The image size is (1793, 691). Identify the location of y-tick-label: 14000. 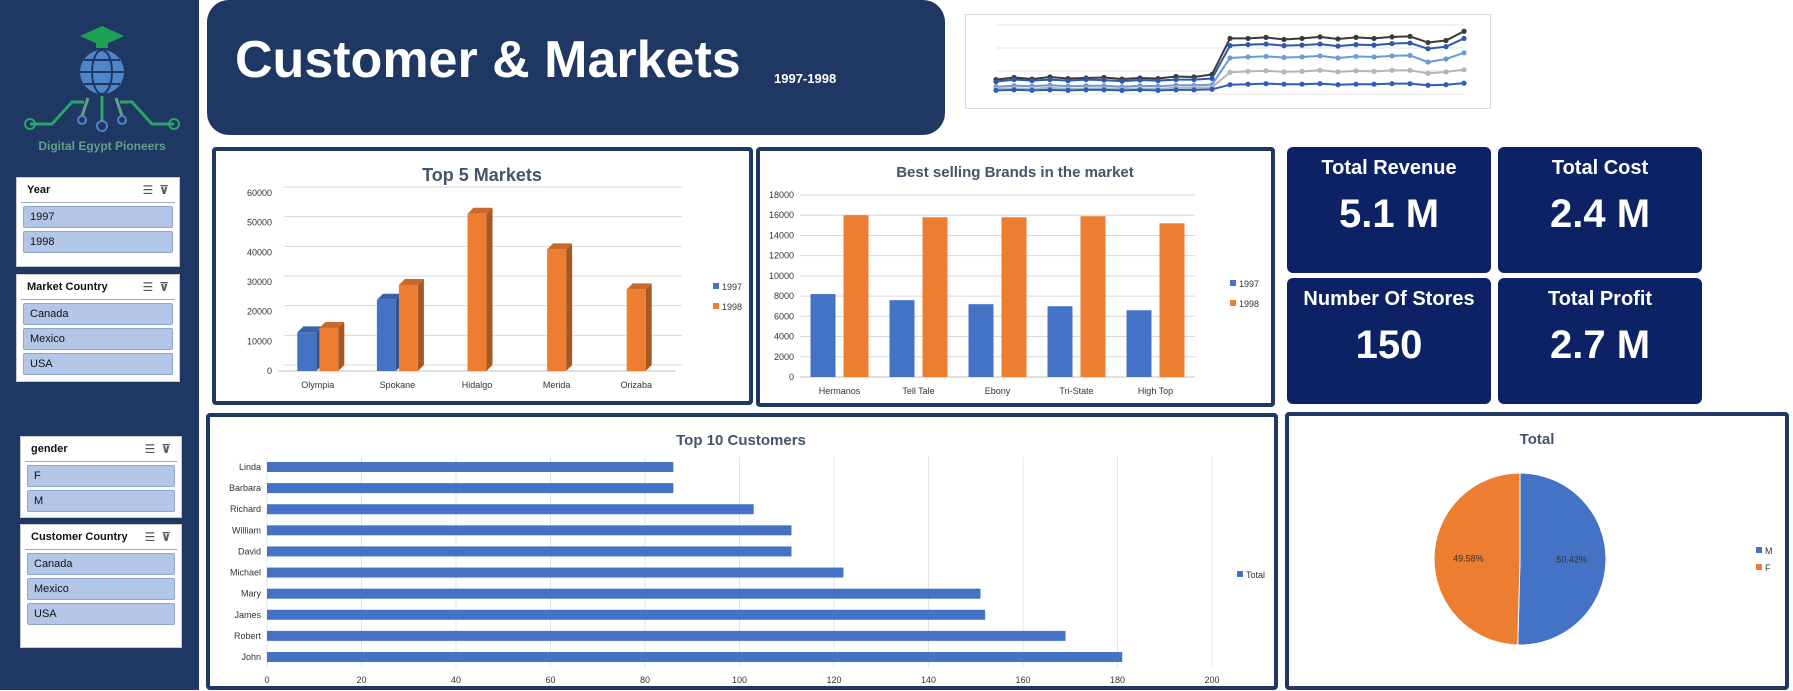
(781, 235).